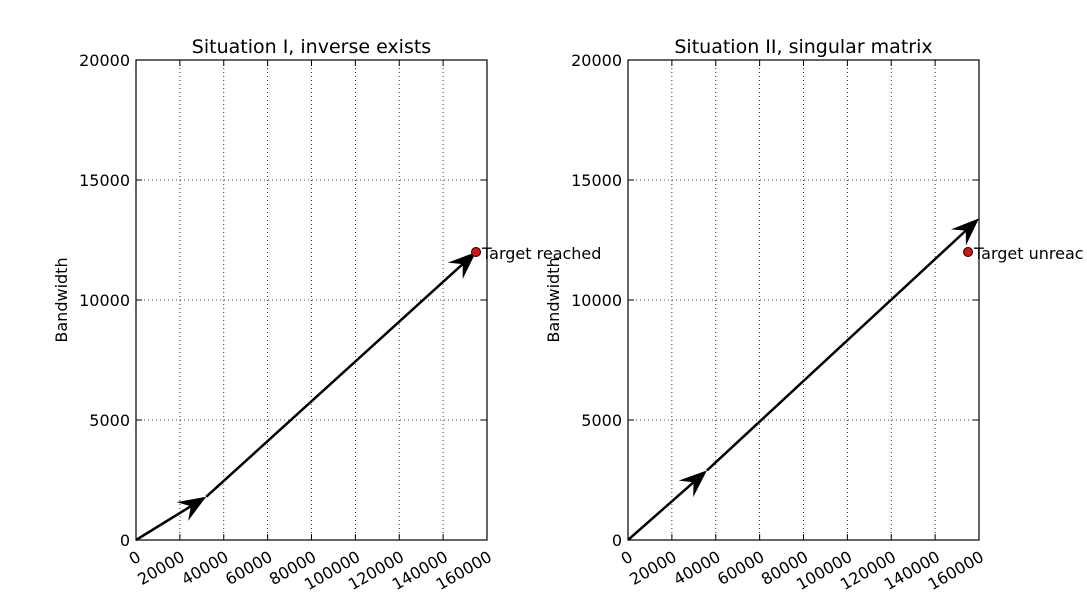  Describe the element at coordinates (803, 47) in the screenshot. I see `chart-title: Situation II, singular matrix` at that location.